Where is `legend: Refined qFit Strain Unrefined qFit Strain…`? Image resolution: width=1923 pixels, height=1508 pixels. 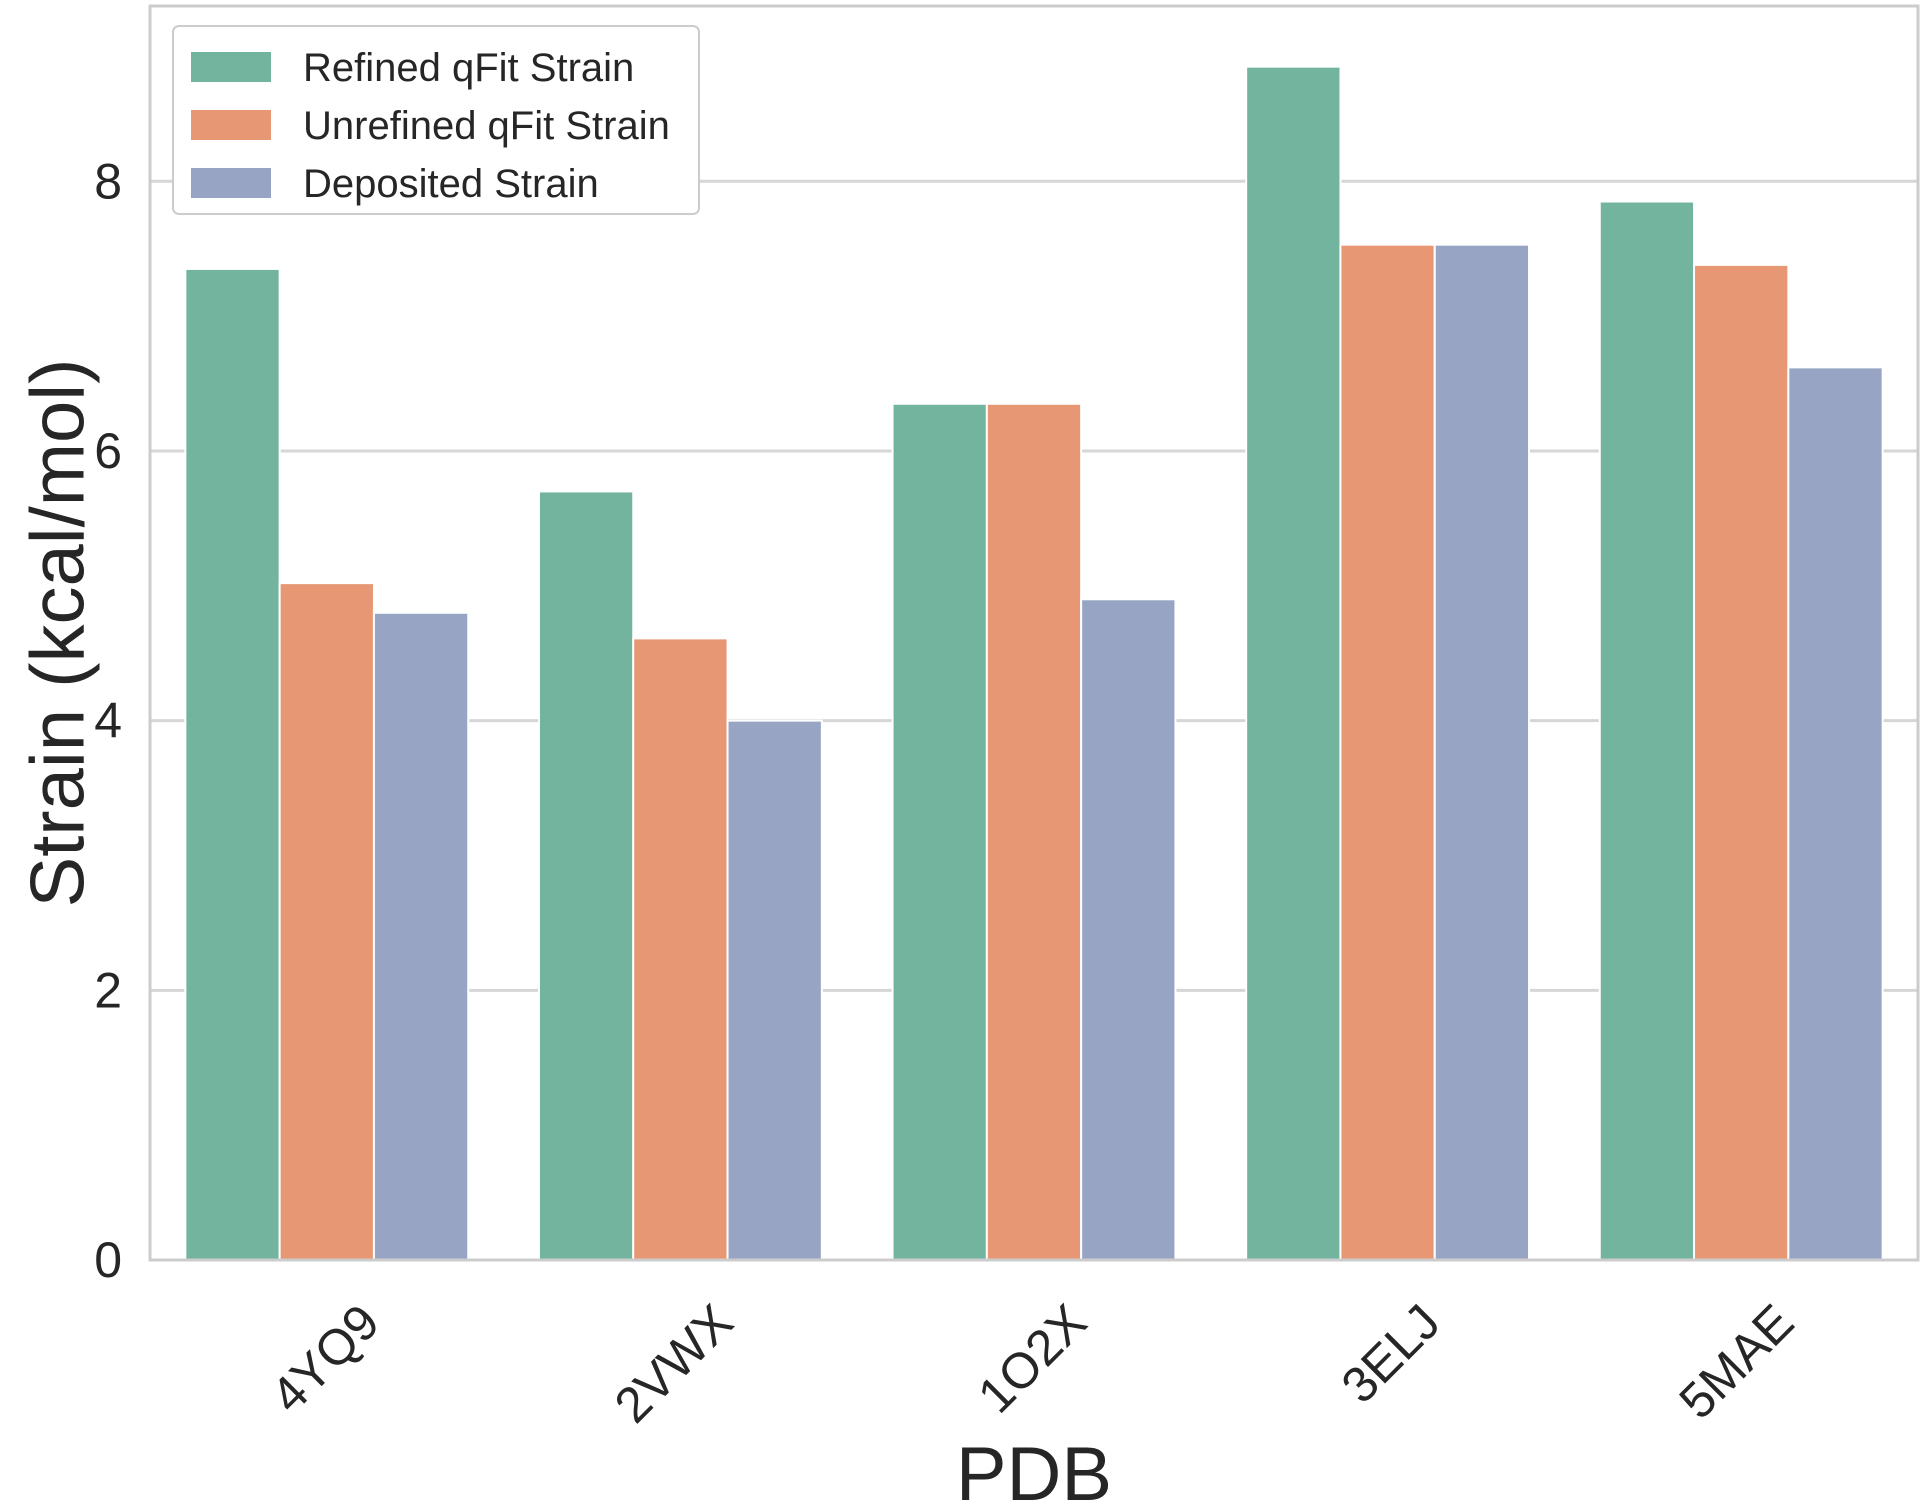 legend: Refined qFit Strain Unrefined qFit Strain… is located at coordinates (436, 120).